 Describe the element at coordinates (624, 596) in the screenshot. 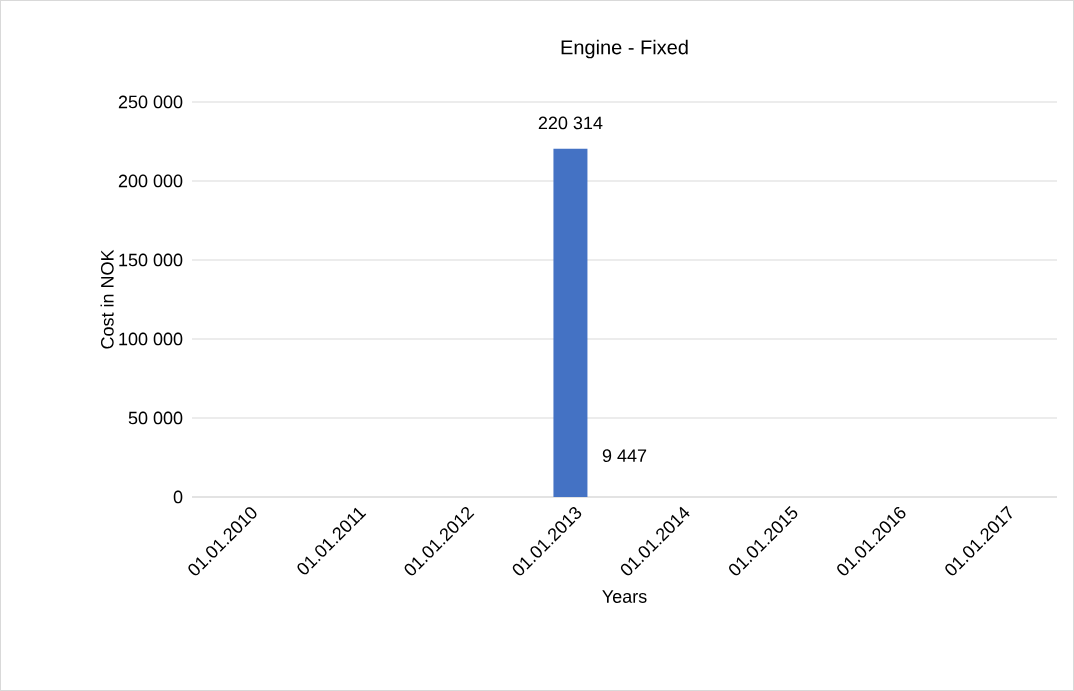

I see `x-axis-title: Years` at that location.